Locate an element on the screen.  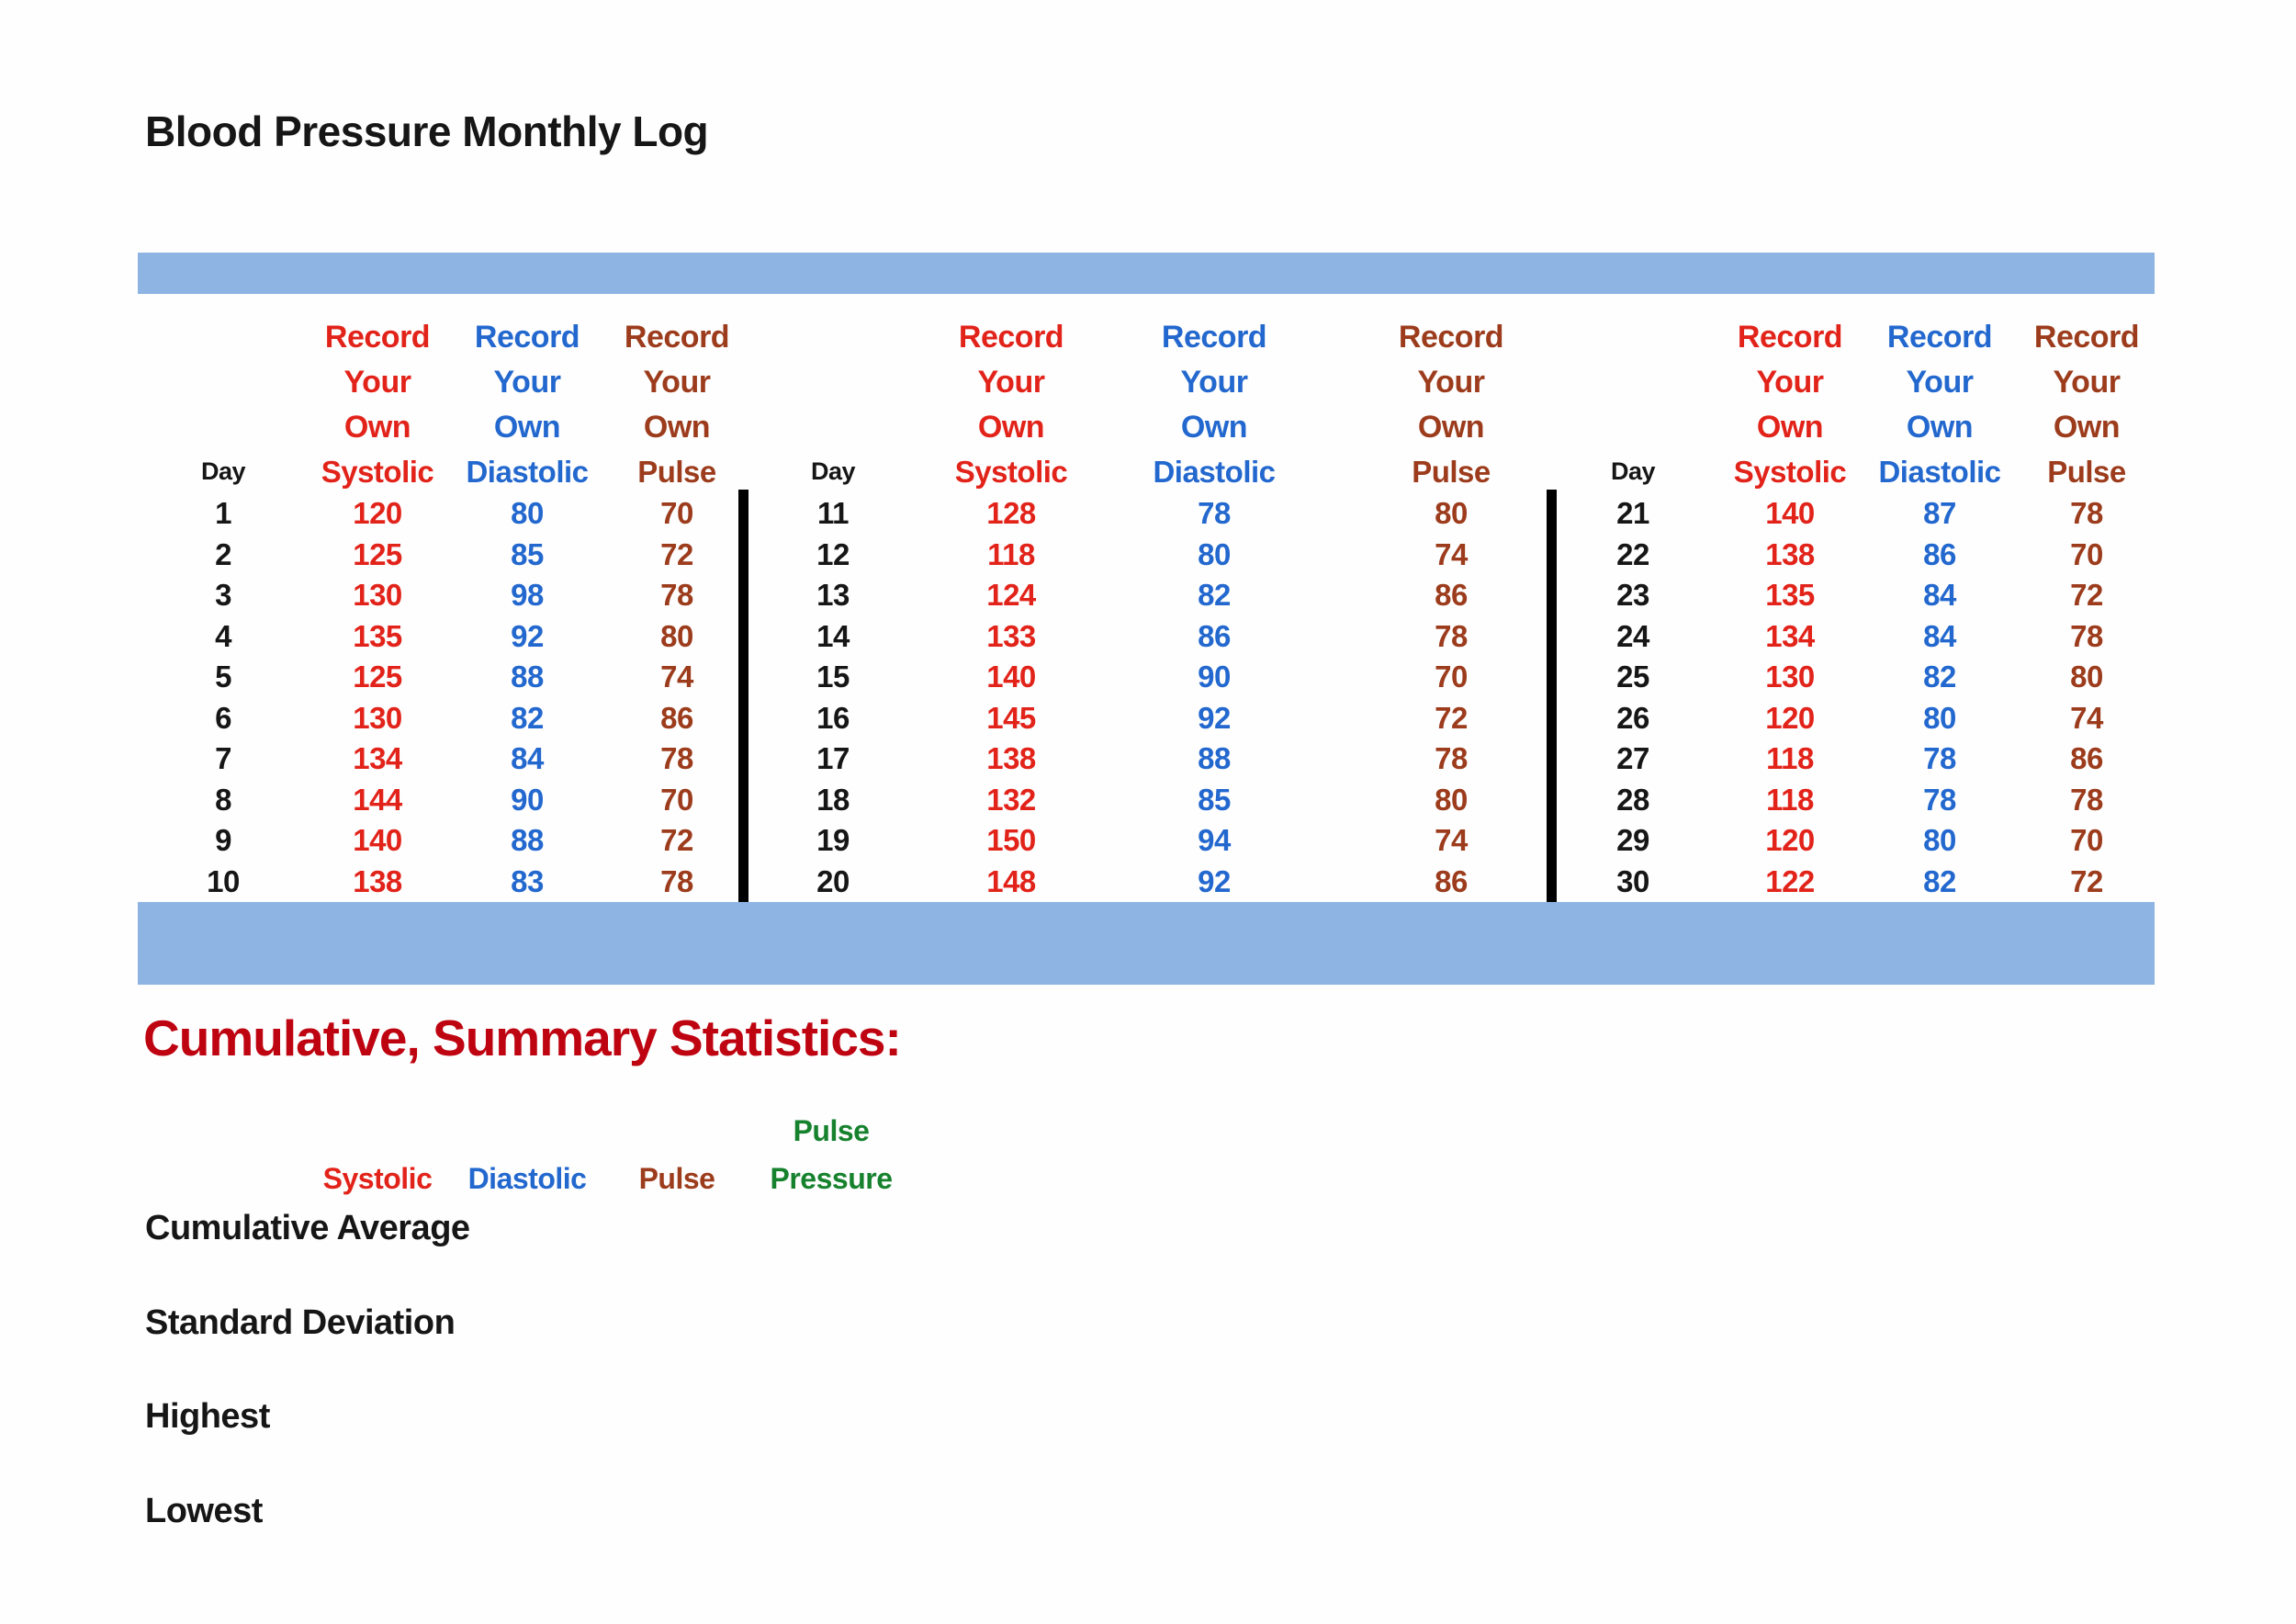
day-cell: 25 is located at coordinates (1633, 677).